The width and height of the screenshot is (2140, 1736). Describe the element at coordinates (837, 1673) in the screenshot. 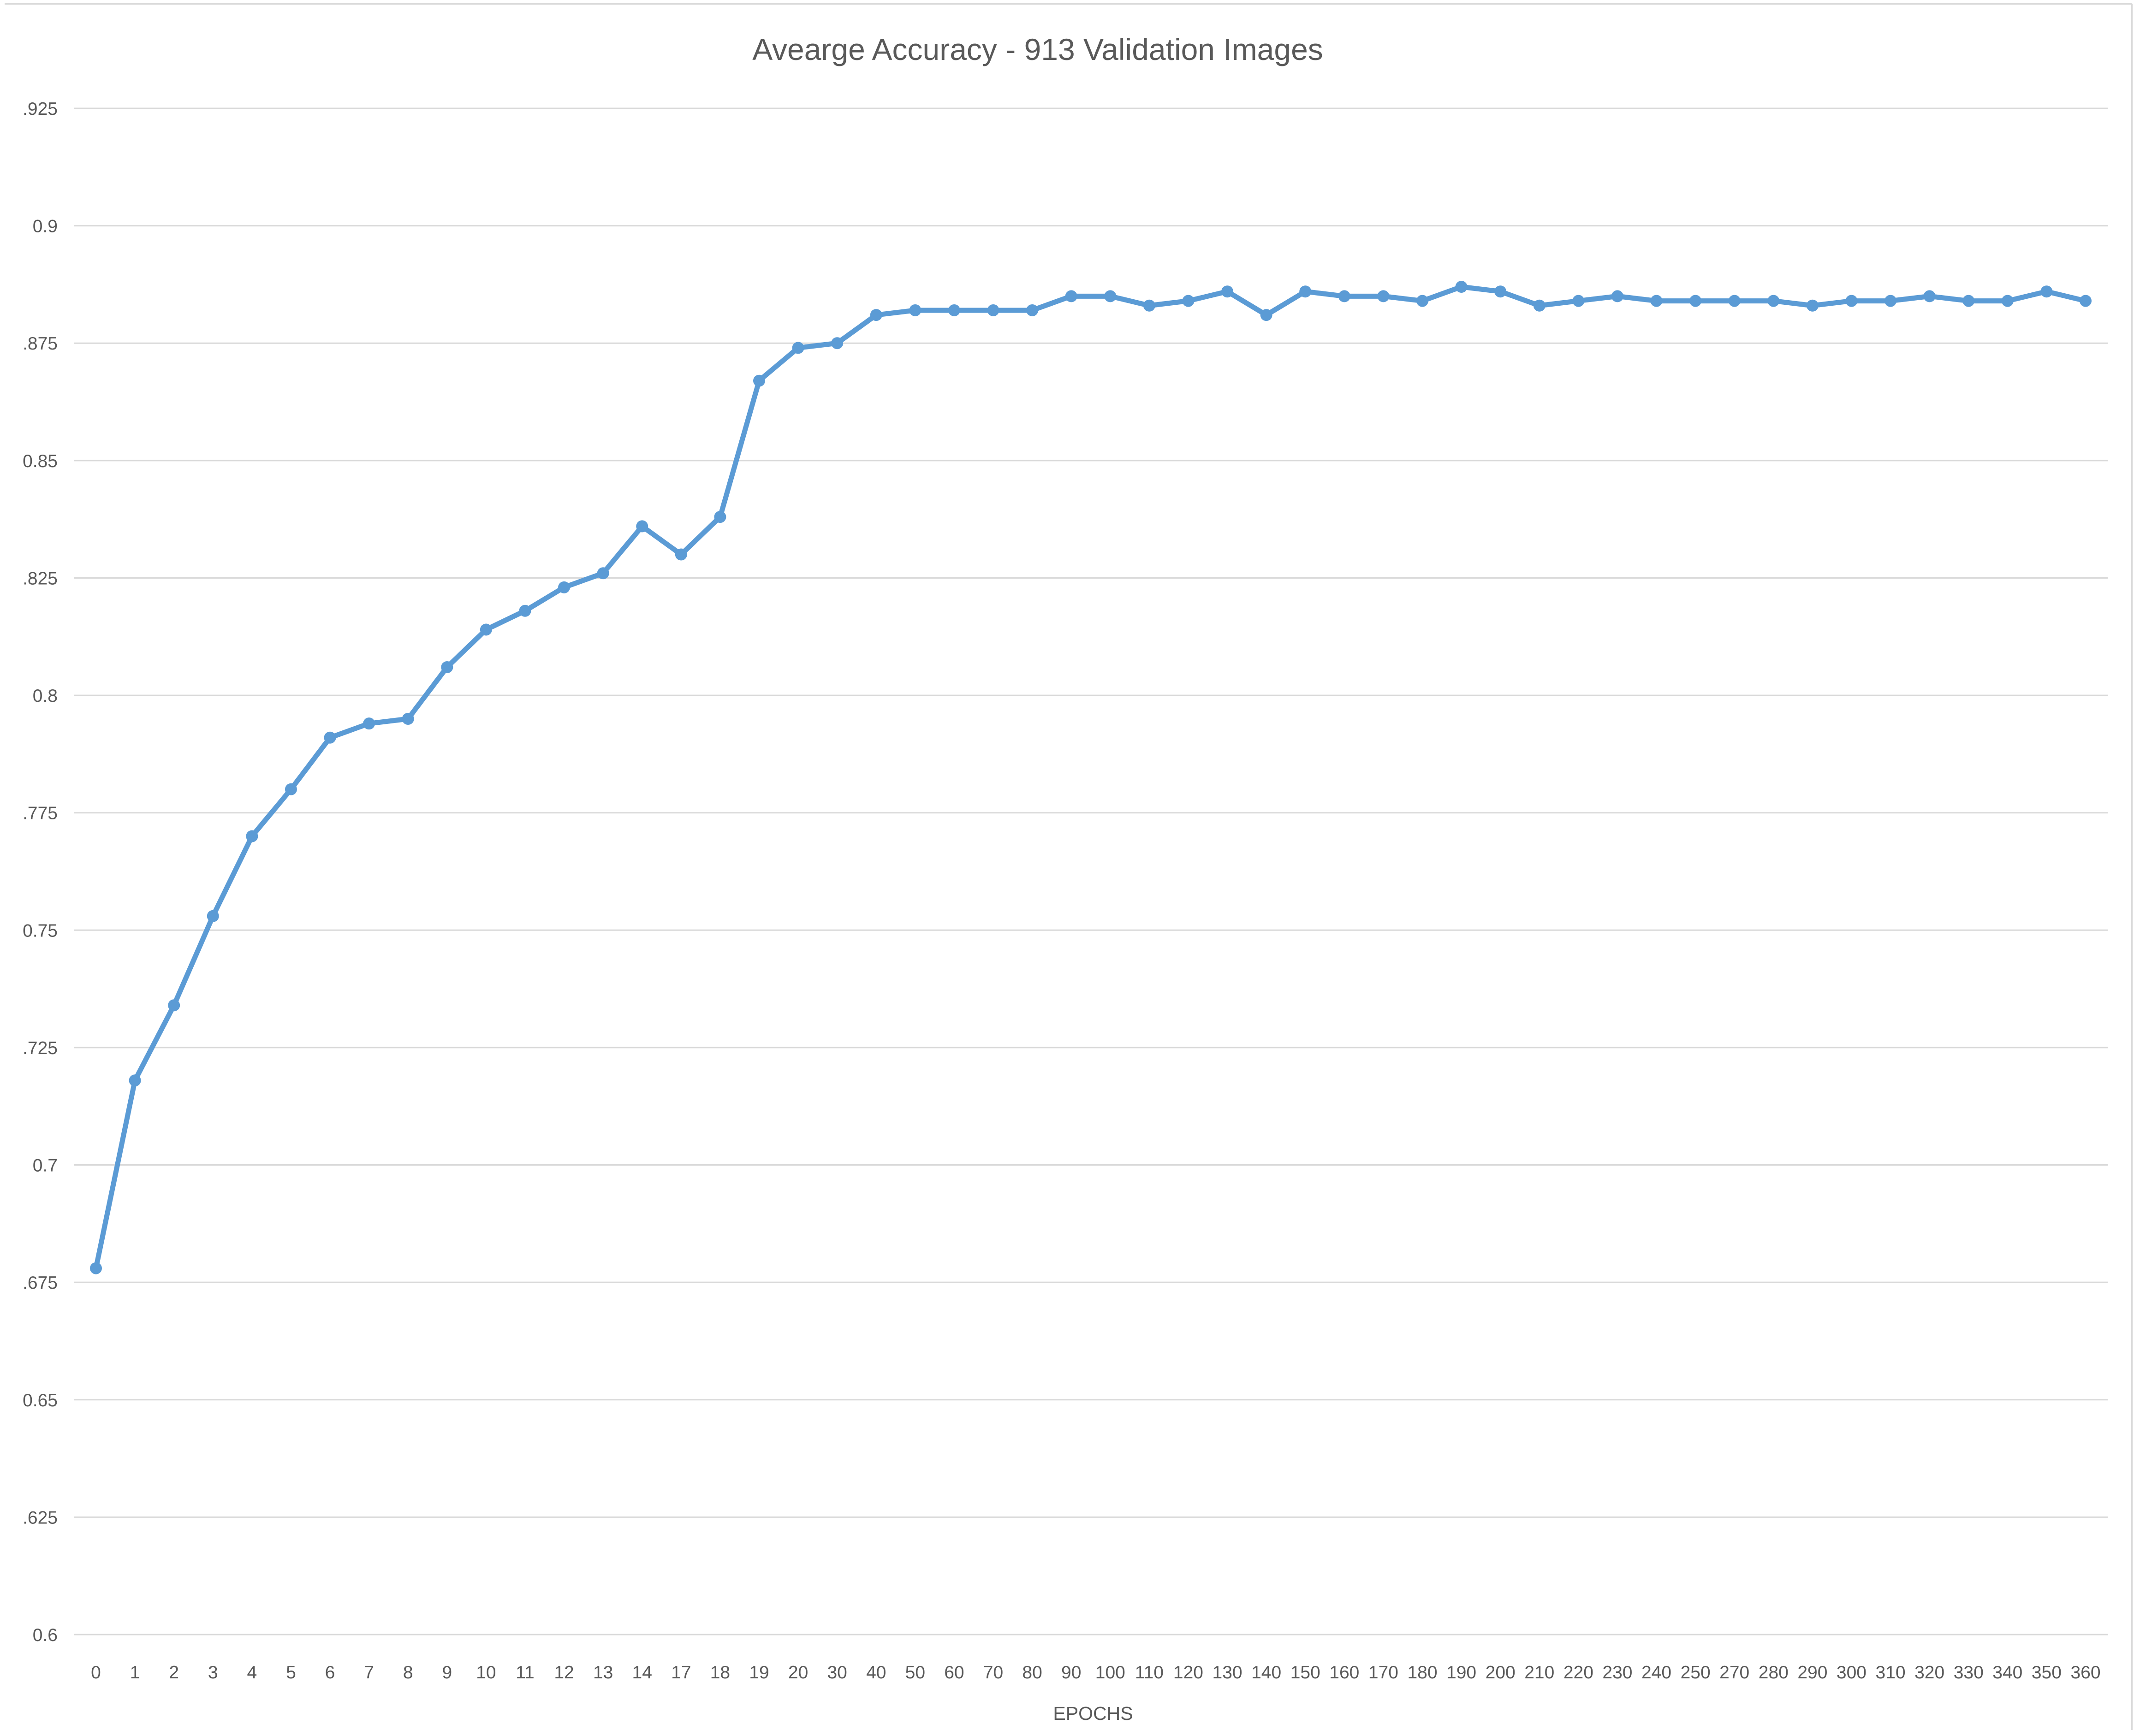

I see `x-tick-label: 30` at that location.